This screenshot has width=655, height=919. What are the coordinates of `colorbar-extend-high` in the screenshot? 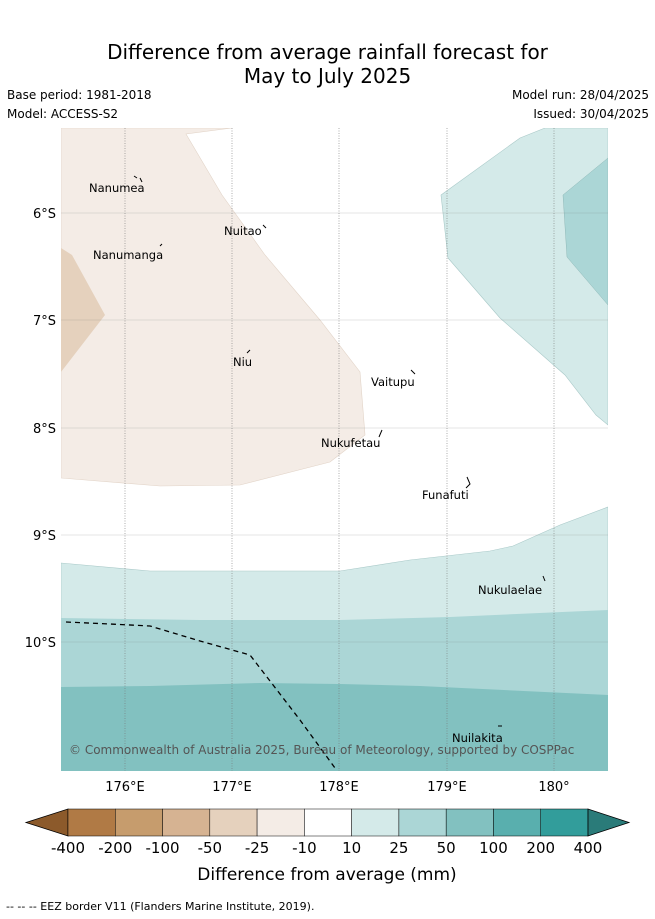 It's located at (609, 822).